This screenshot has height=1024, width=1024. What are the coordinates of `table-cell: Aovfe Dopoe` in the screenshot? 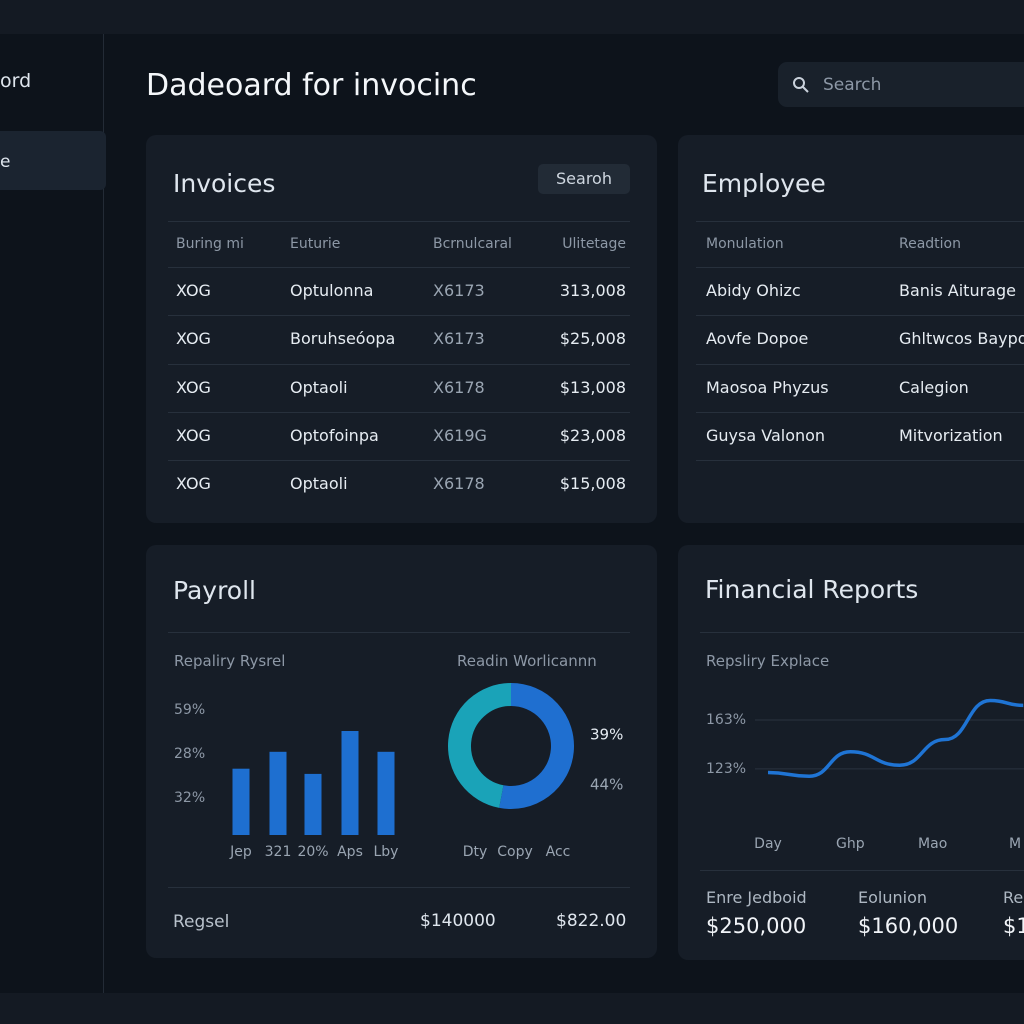 It's located at (757, 339).